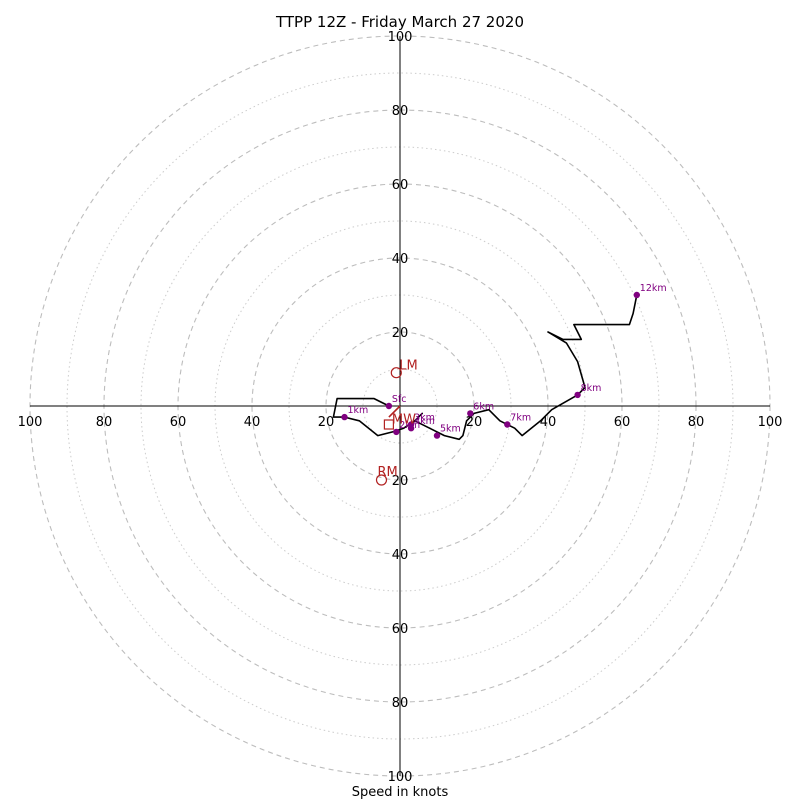  What do you see at coordinates (326, 422) in the screenshot?
I see `x-tick-left-20: 20` at bounding box center [326, 422].